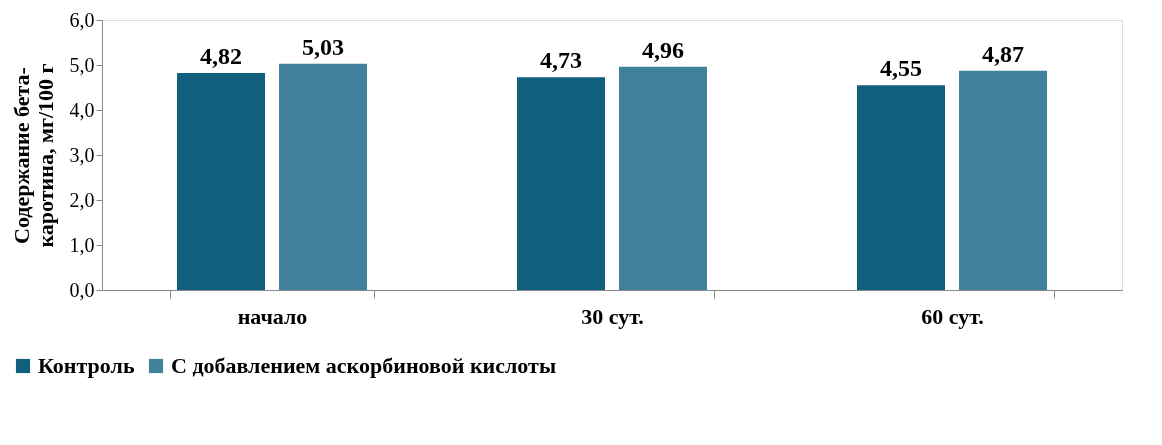  Describe the element at coordinates (663, 49) in the screenshot. I see `data-label: 4,96` at that location.